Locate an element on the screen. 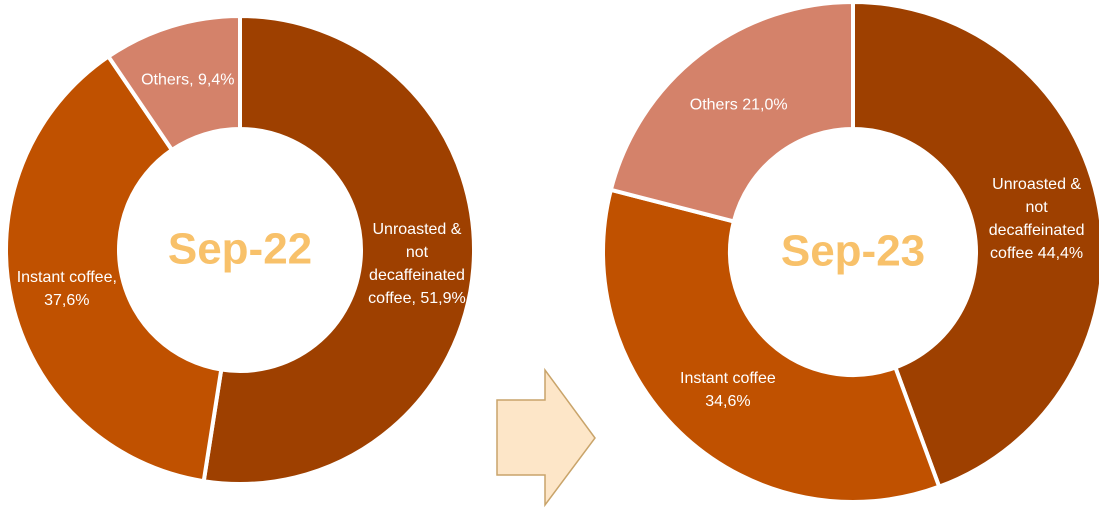 The width and height of the screenshot is (1099, 508). data-label: Instant coffee, 37,6% is located at coordinates (66, 288).